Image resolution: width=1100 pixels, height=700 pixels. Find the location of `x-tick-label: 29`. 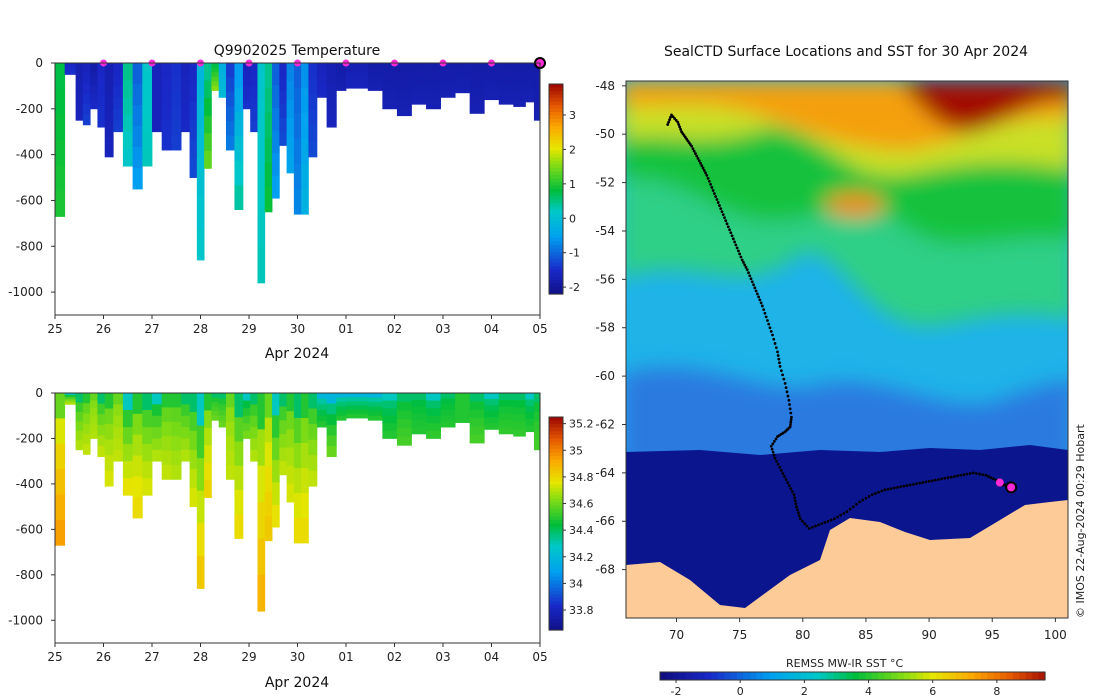

x-tick-label: 29 is located at coordinates (248, 329).